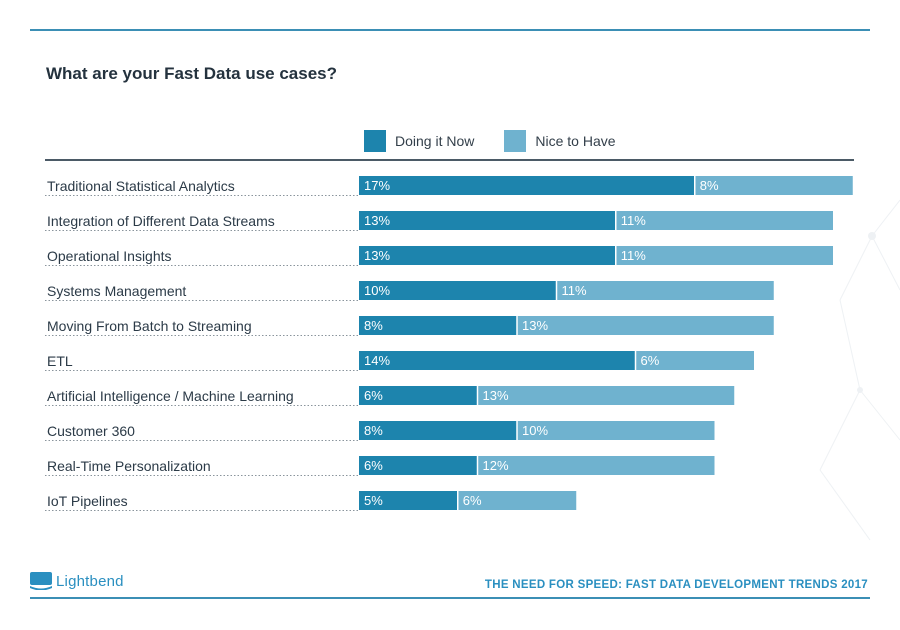 This screenshot has width=900, height=630. I want to click on bar-value-label: 14%, so click(377, 360).